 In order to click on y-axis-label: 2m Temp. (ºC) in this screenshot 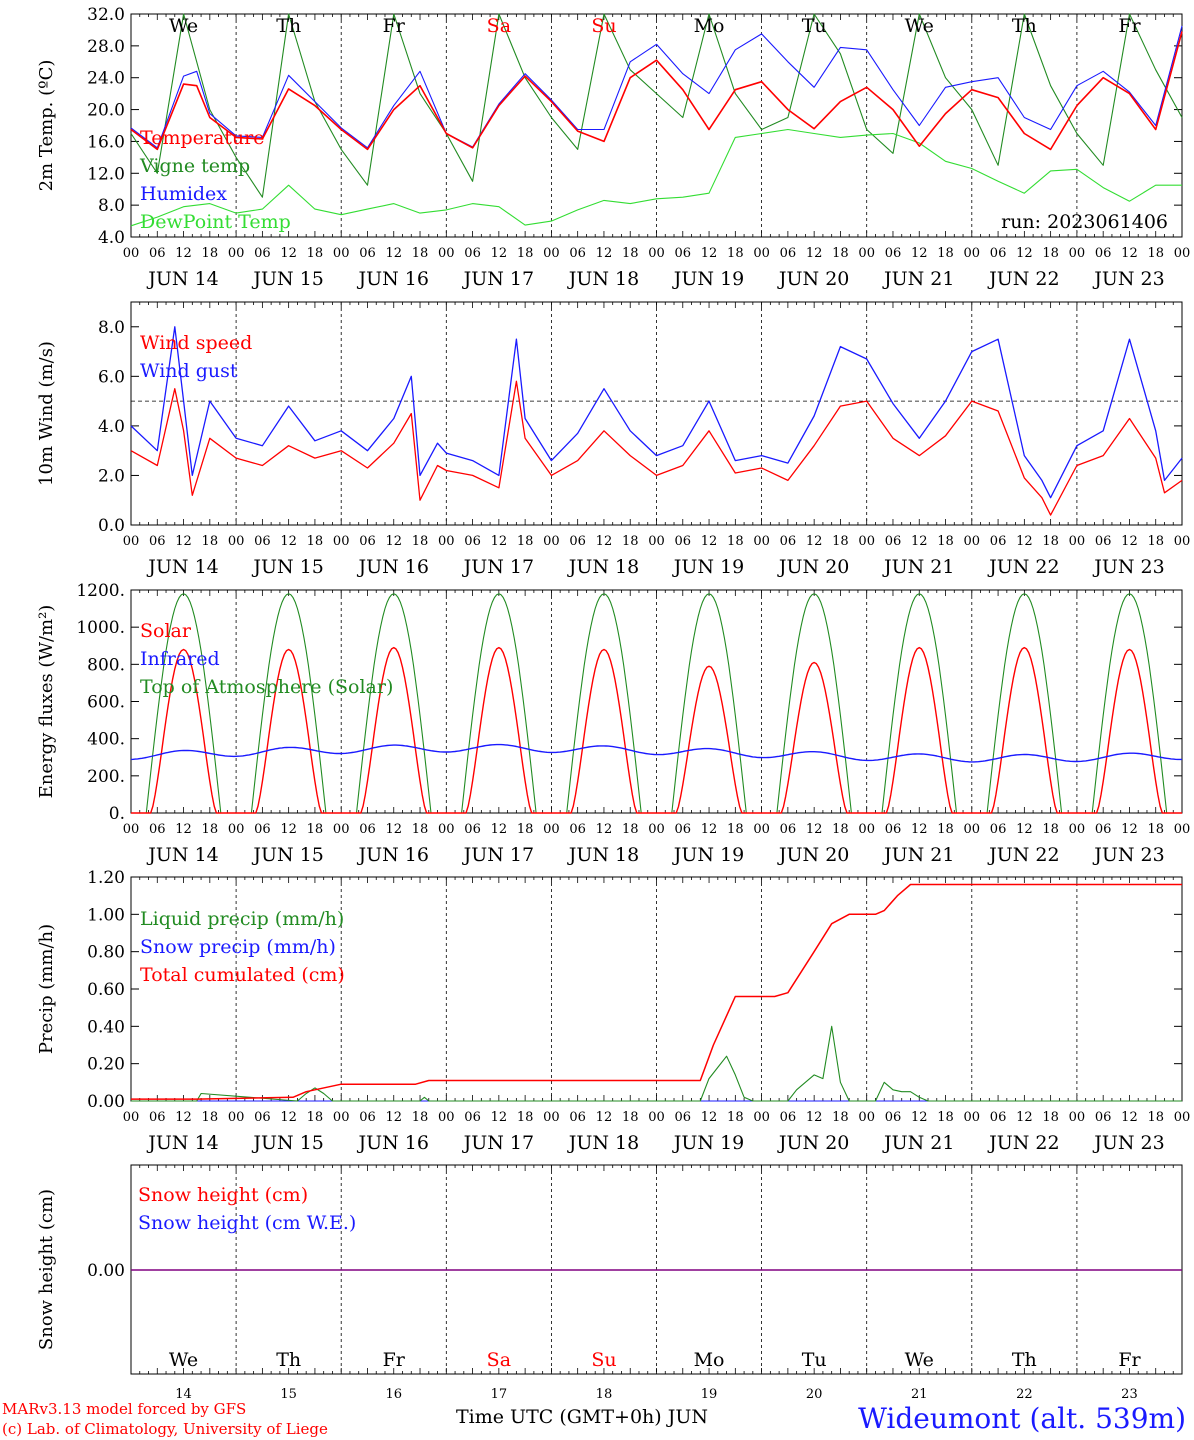, I will do `click(46, 126)`.